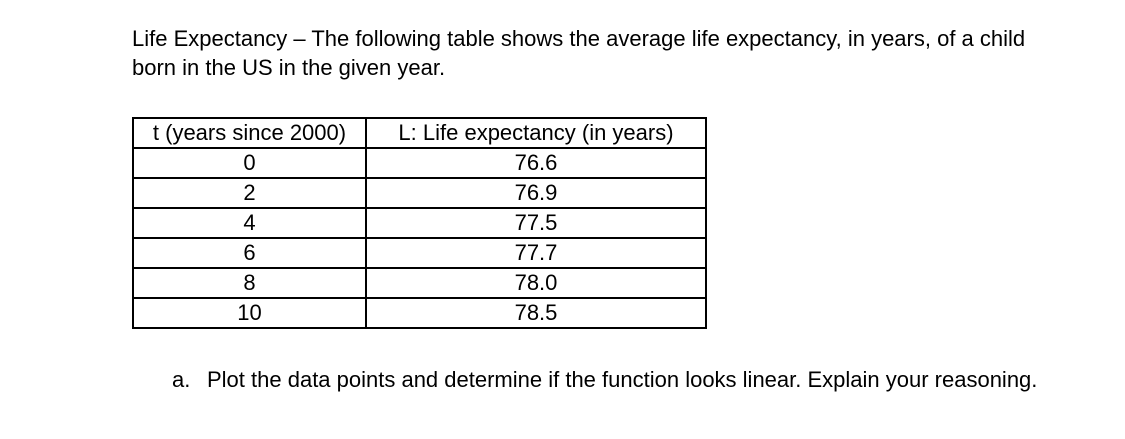 This screenshot has width=1125, height=439. Describe the element at coordinates (289, 67) in the screenshot. I see `problem-statement-line2: born in the US in the given year.` at that location.